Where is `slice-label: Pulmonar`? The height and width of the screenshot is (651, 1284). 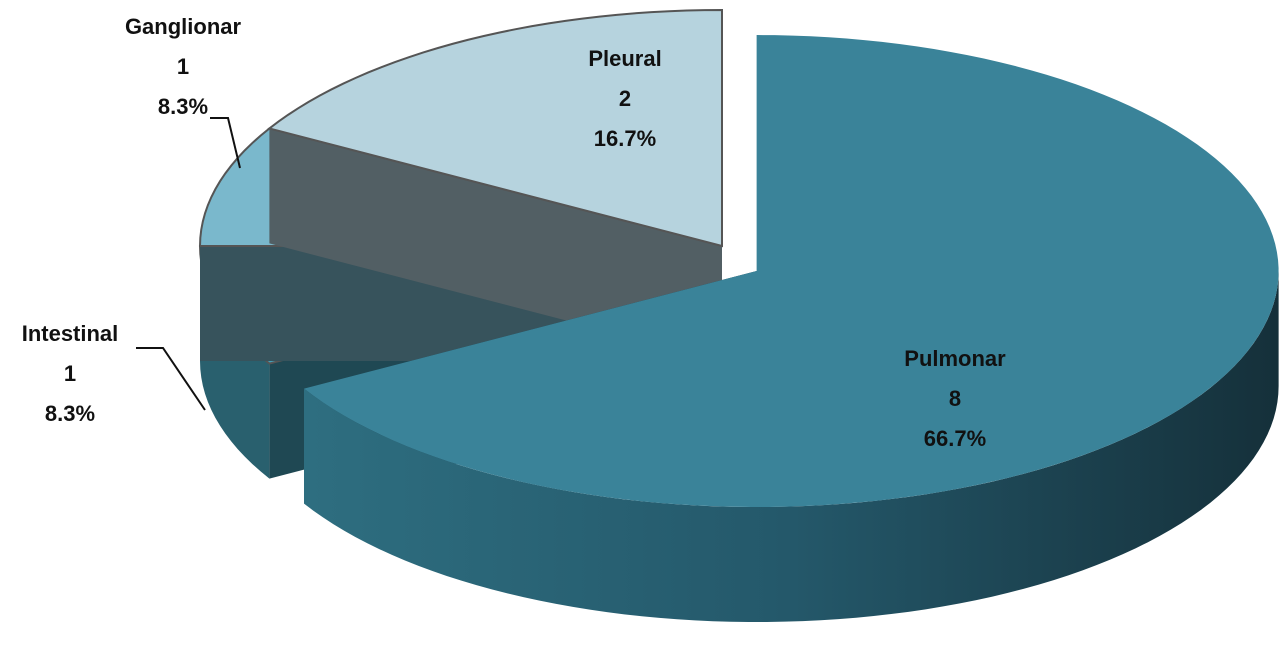 slice-label: Pulmonar is located at coordinates (955, 358).